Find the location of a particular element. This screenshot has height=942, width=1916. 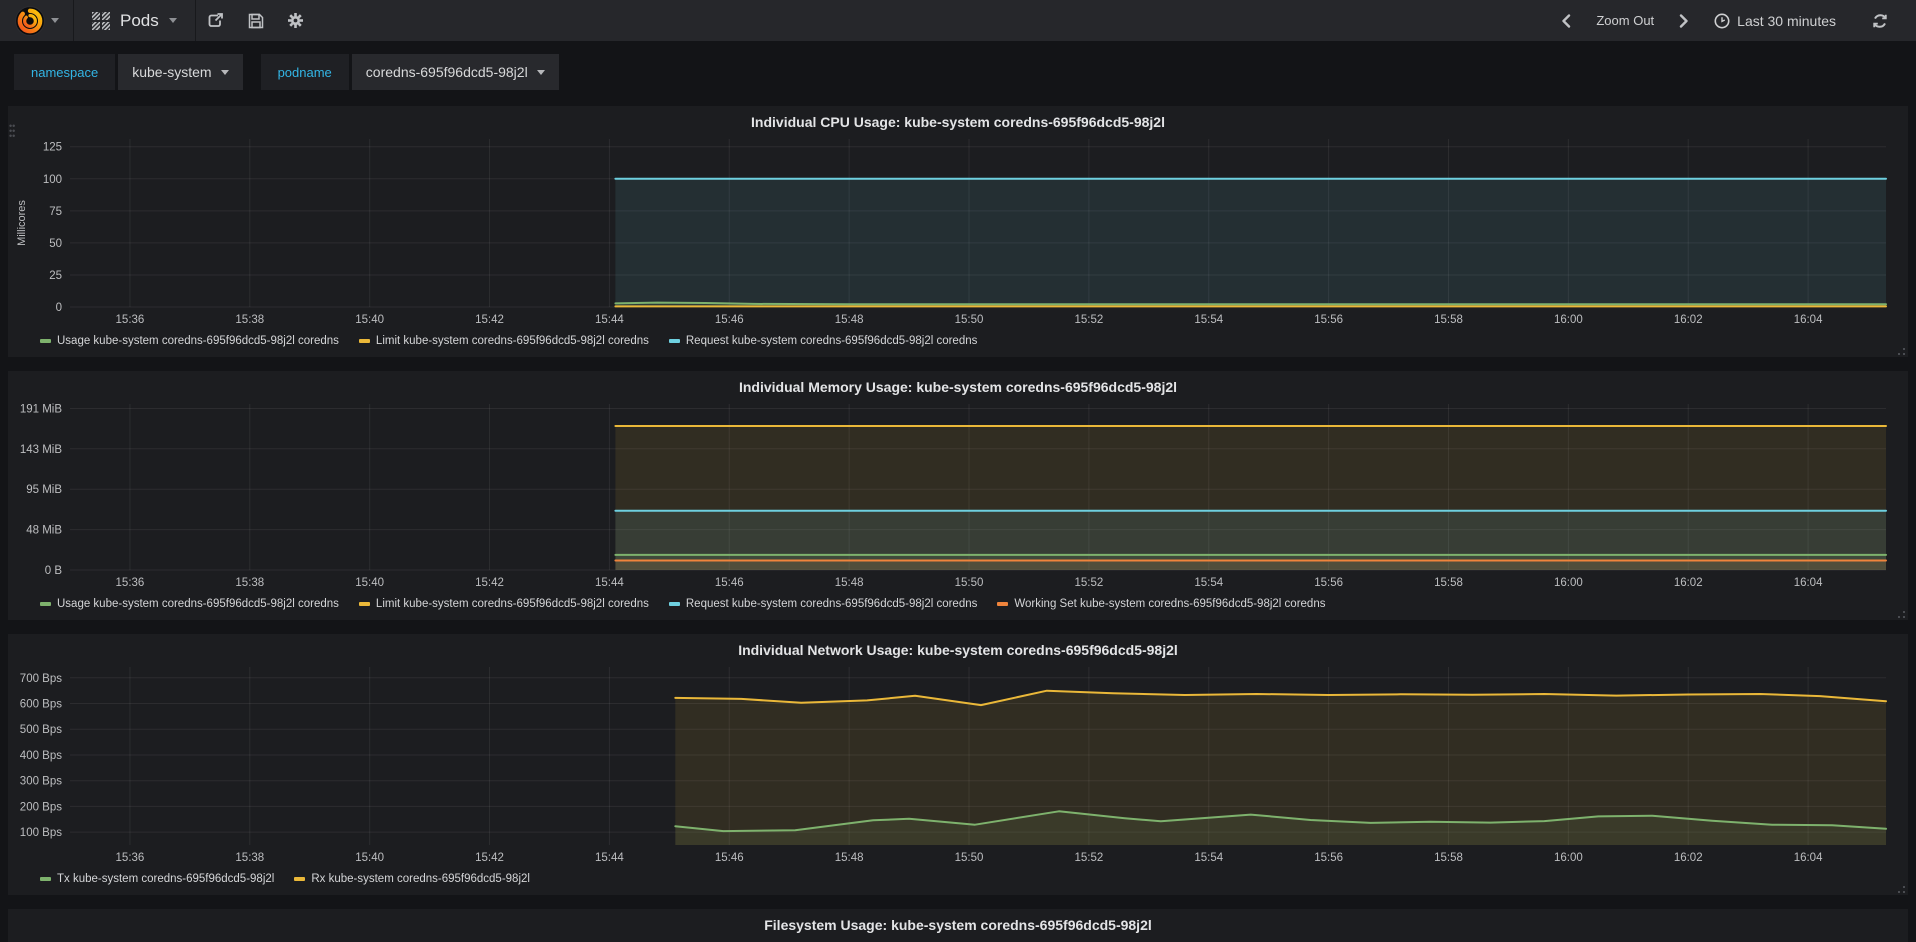

chevron-down-icon is located at coordinates (172, 20).